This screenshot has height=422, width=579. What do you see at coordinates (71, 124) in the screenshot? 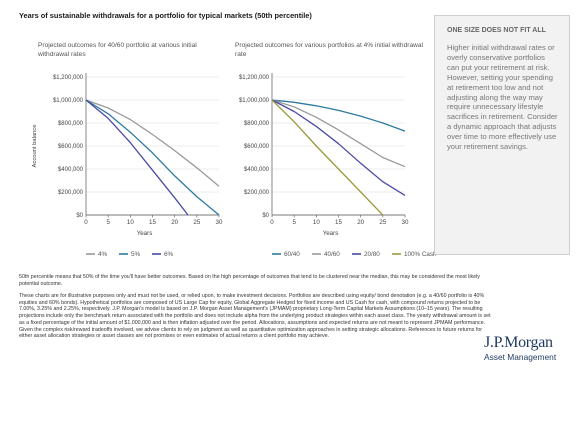
I see `left-chart-y-tick-label: $800,000` at bounding box center [71, 124].